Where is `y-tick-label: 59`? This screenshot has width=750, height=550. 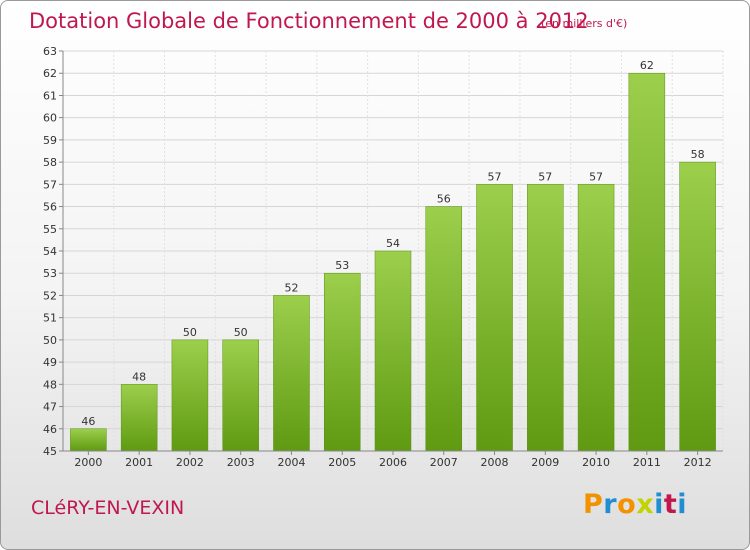
y-tick-label: 59 is located at coordinates (50, 140).